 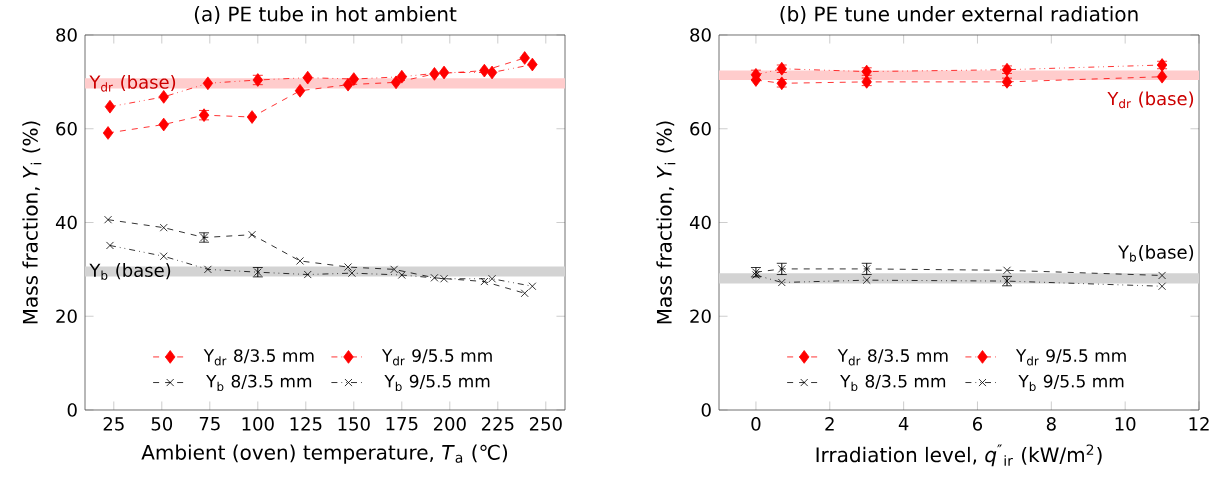 What do you see at coordinates (959, 455) in the screenshot?
I see `x-axis-title: Irradiation level, q$^{″}$$_{ir}$ (kW/m$^{2}$)` at bounding box center [959, 455].